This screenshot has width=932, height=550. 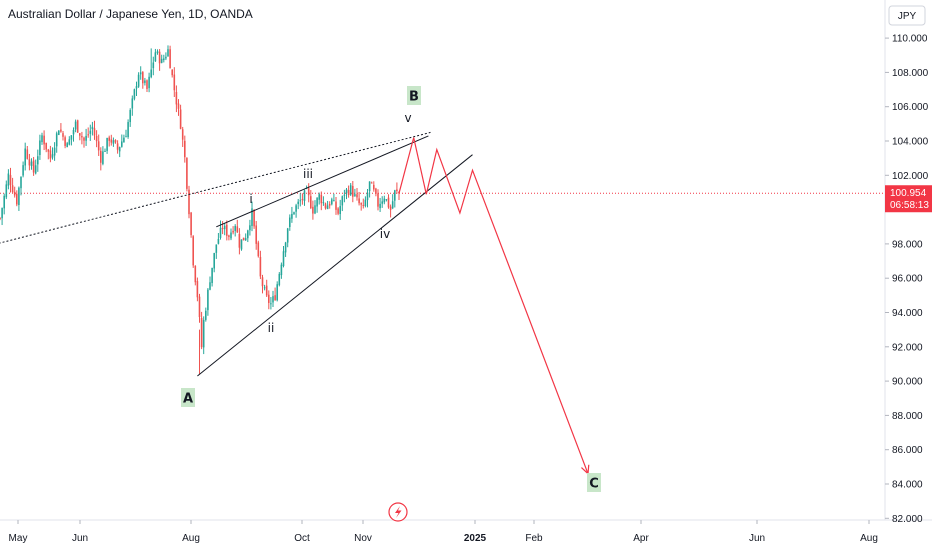 I want to click on x-tick-label: 2025, so click(x=475, y=538).